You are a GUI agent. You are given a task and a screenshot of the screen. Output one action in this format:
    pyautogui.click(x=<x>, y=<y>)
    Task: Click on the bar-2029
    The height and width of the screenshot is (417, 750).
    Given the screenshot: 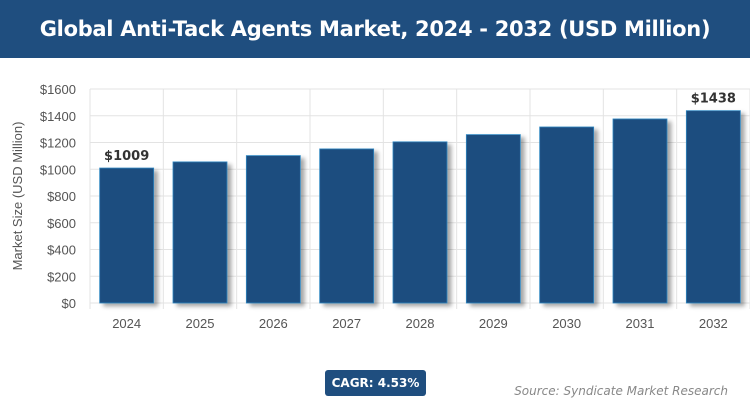 What is the action you would take?
    pyautogui.click(x=493, y=219)
    